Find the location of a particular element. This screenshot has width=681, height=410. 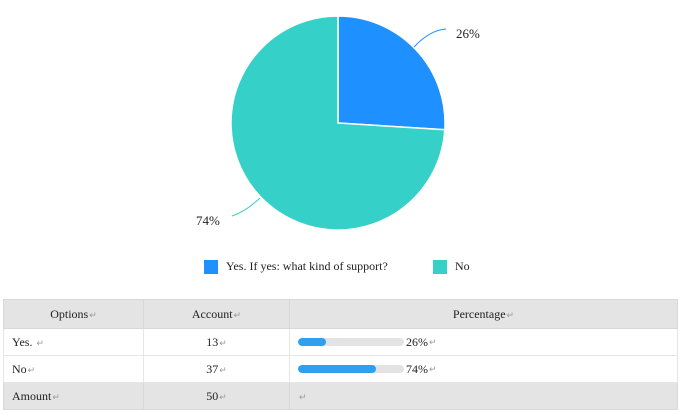

table-total-row: Amount↵ 50↵ ↵ is located at coordinates (340, 396).